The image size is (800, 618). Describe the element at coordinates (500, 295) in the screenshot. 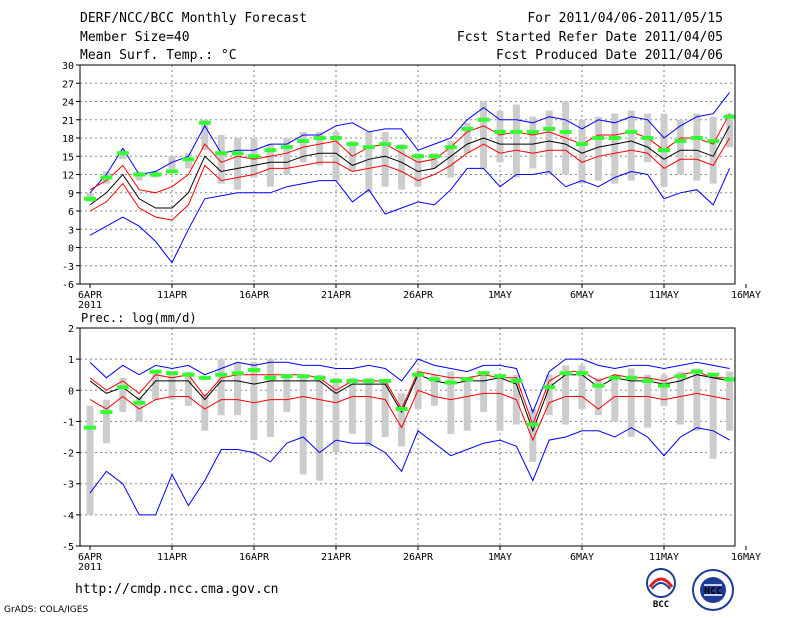

I see `x-tick-label: 1MAY` at that location.